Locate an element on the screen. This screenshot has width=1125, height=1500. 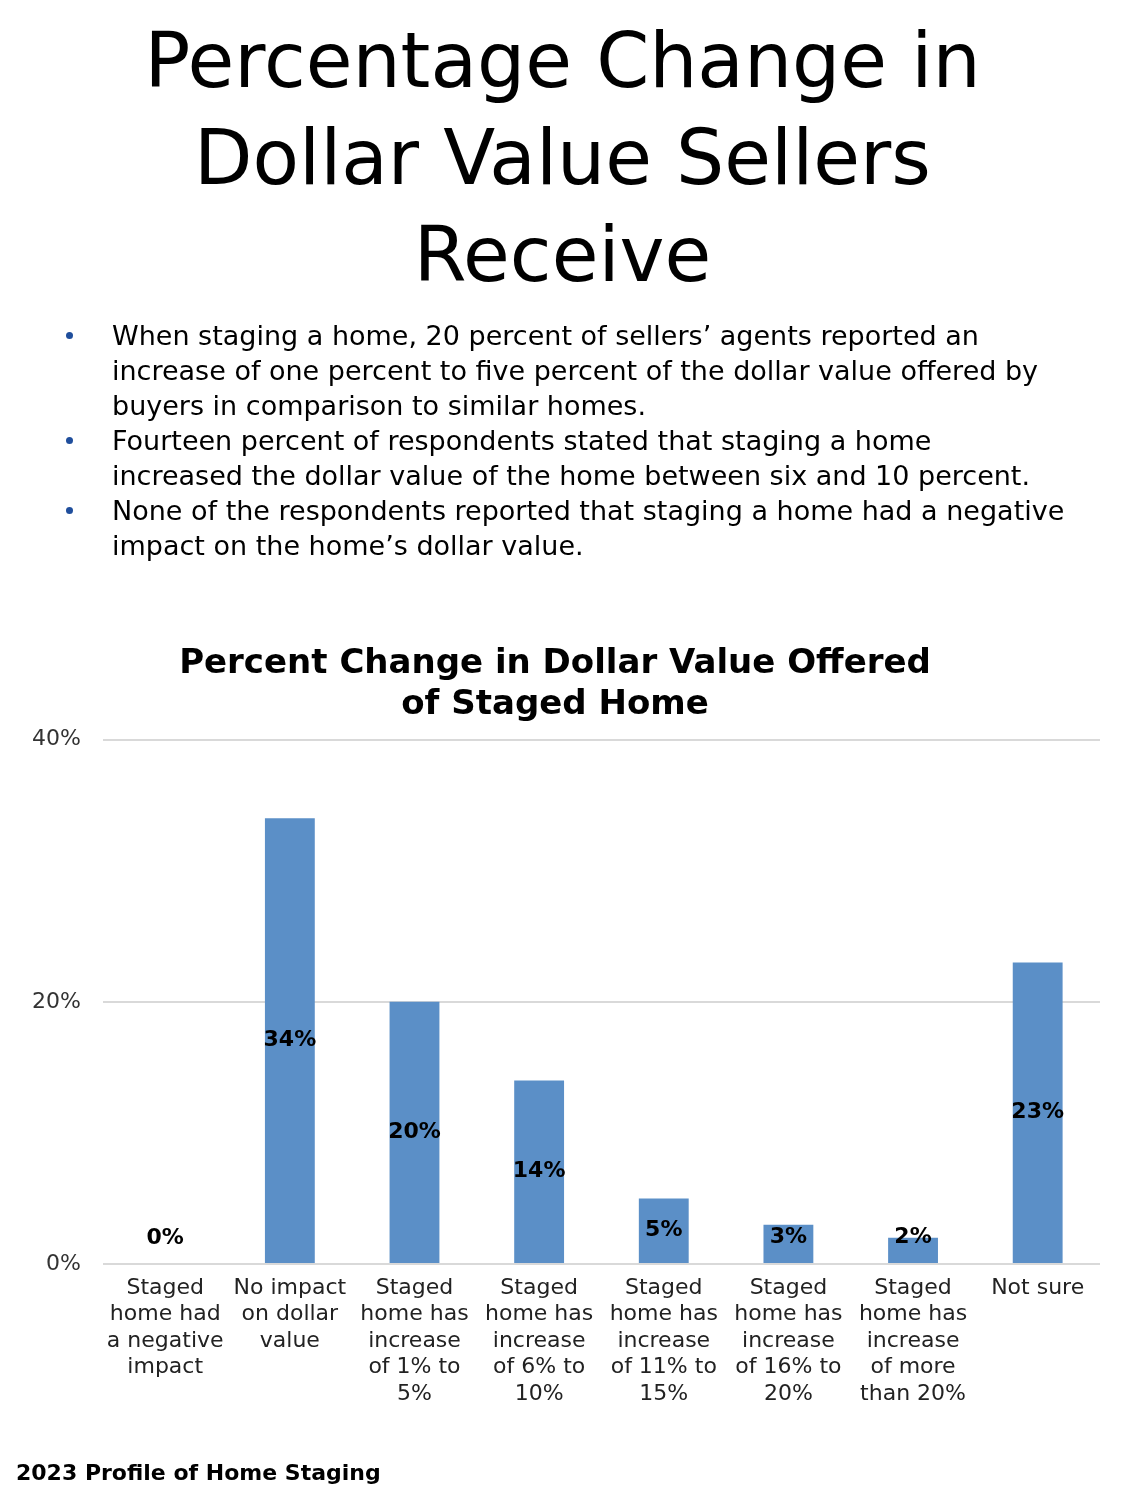
y-tick-label: 20% is located at coordinates (56, 1000).